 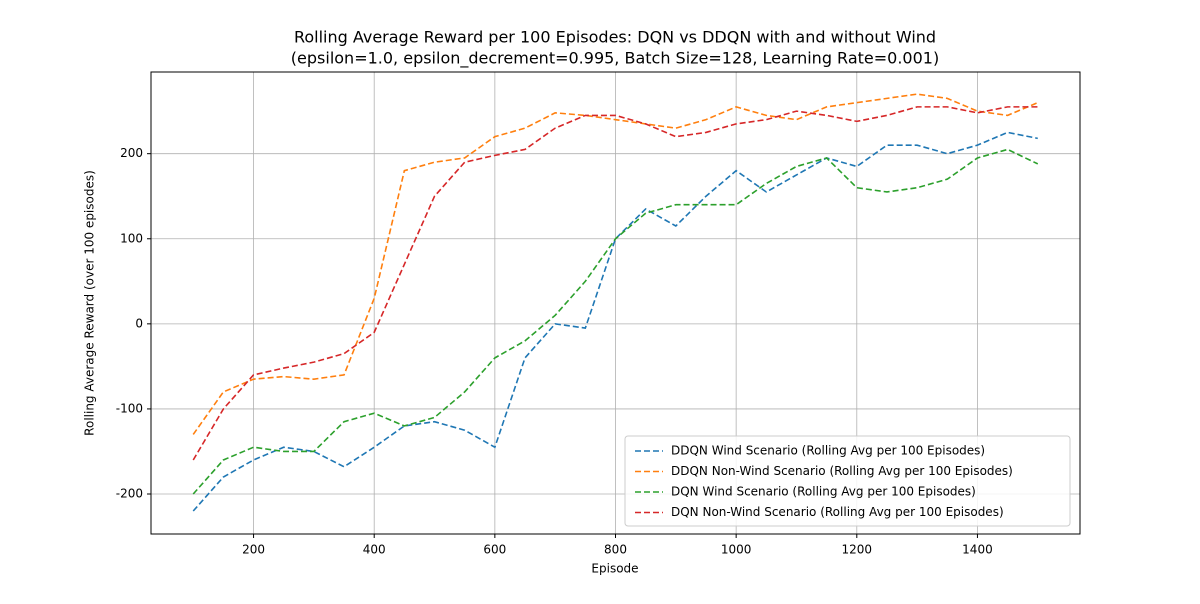 What do you see at coordinates (847, 481) in the screenshot?
I see `legend-box` at bounding box center [847, 481].